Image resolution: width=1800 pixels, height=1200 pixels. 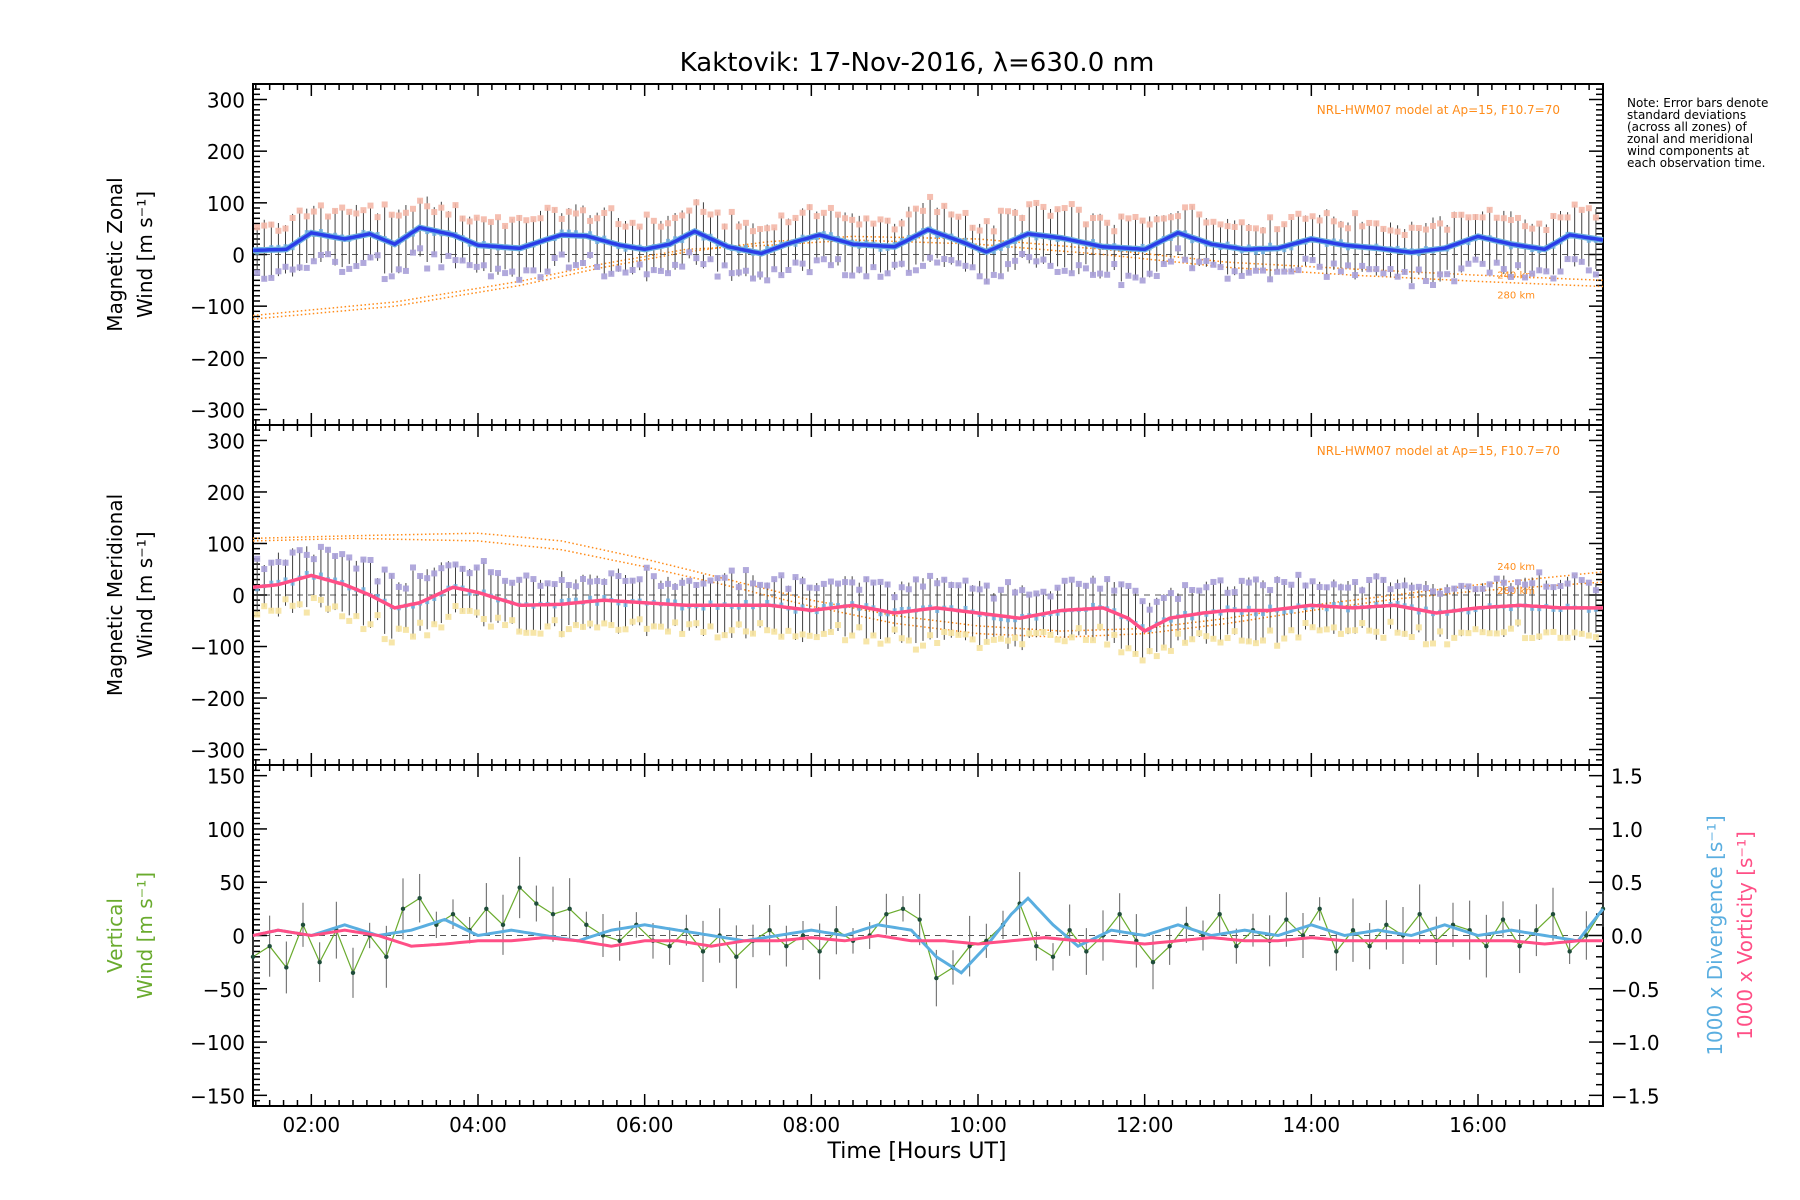 I want to click on y2-tick-label: −1.5, so click(x=1635, y=1096).